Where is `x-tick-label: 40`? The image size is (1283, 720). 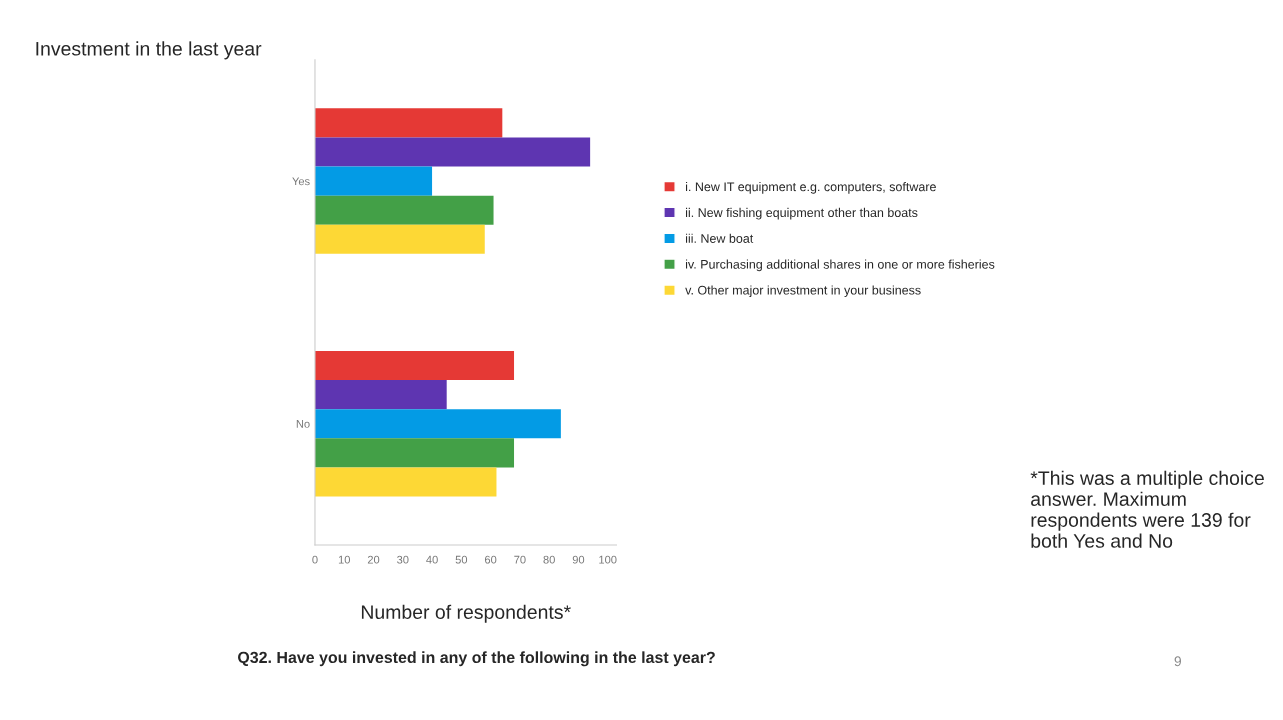
x-tick-label: 40 is located at coordinates (432, 559).